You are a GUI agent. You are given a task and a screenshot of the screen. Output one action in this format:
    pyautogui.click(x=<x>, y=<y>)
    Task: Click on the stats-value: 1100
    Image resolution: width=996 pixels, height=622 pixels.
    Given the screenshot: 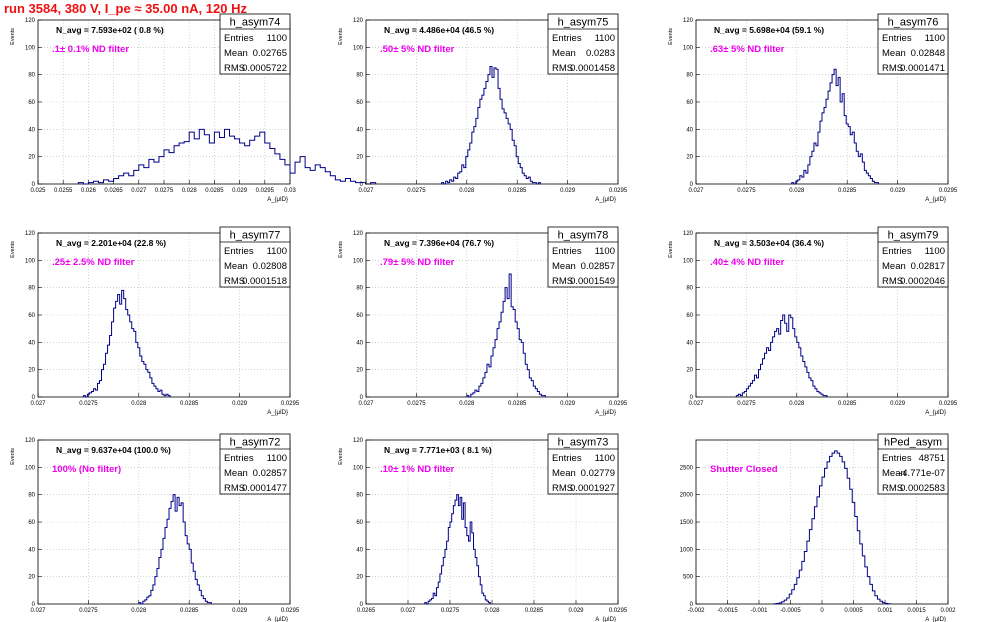 What is the action you would take?
    pyautogui.click(x=935, y=251)
    